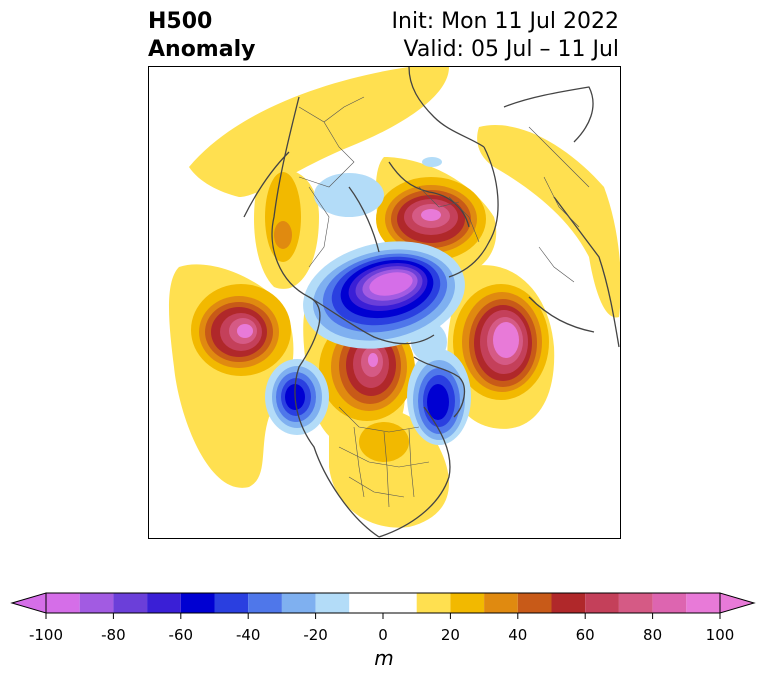 This screenshot has height=684, width=768. What do you see at coordinates (511, 49) in the screenshot?
I see `valid-period: Valid: 05 Jul – 11 Jul` at bounding box center [511, 49].